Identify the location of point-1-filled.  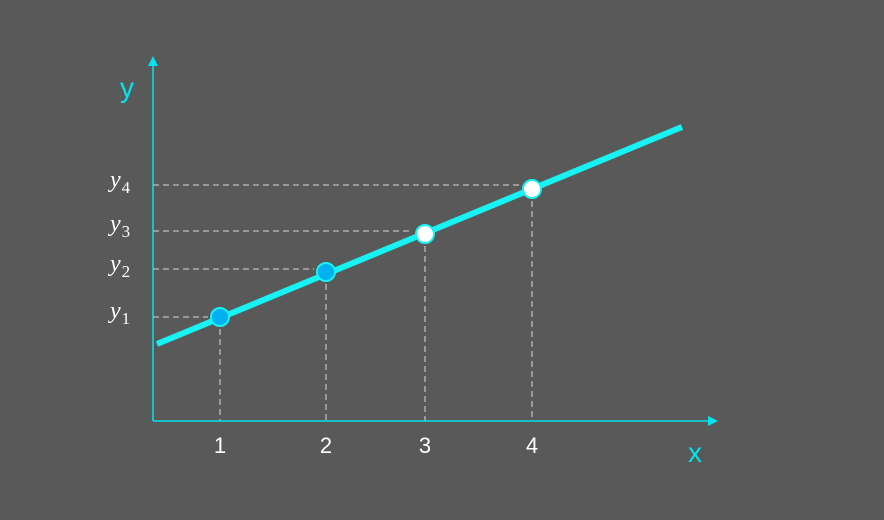
(220, 317).